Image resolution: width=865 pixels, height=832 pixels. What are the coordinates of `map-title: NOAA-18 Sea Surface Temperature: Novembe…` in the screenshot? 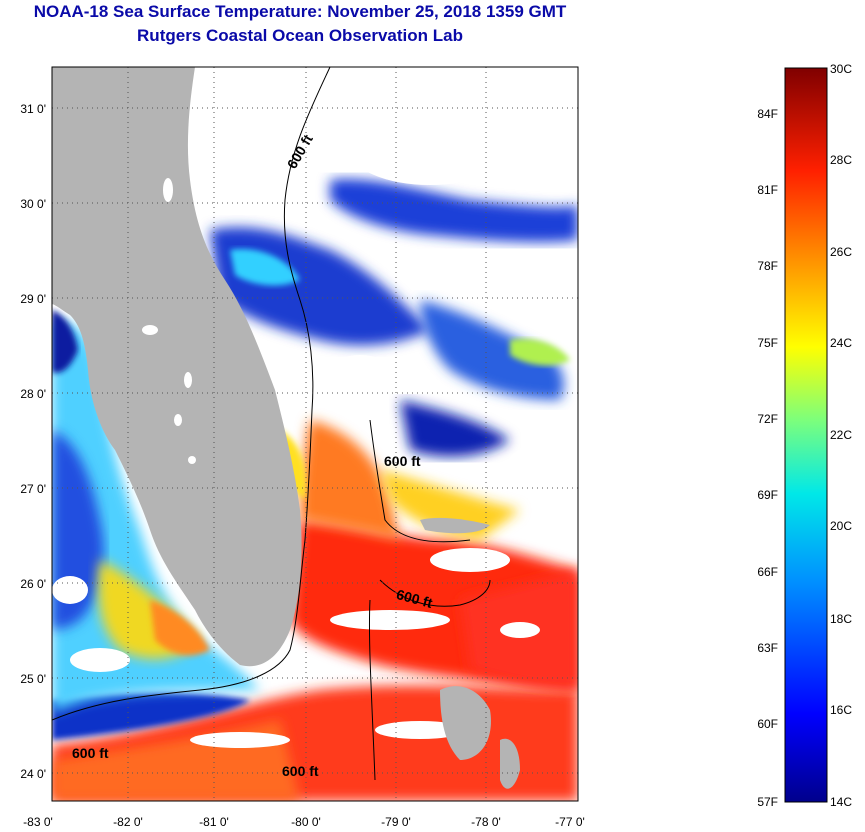 It's located at (300, 11).